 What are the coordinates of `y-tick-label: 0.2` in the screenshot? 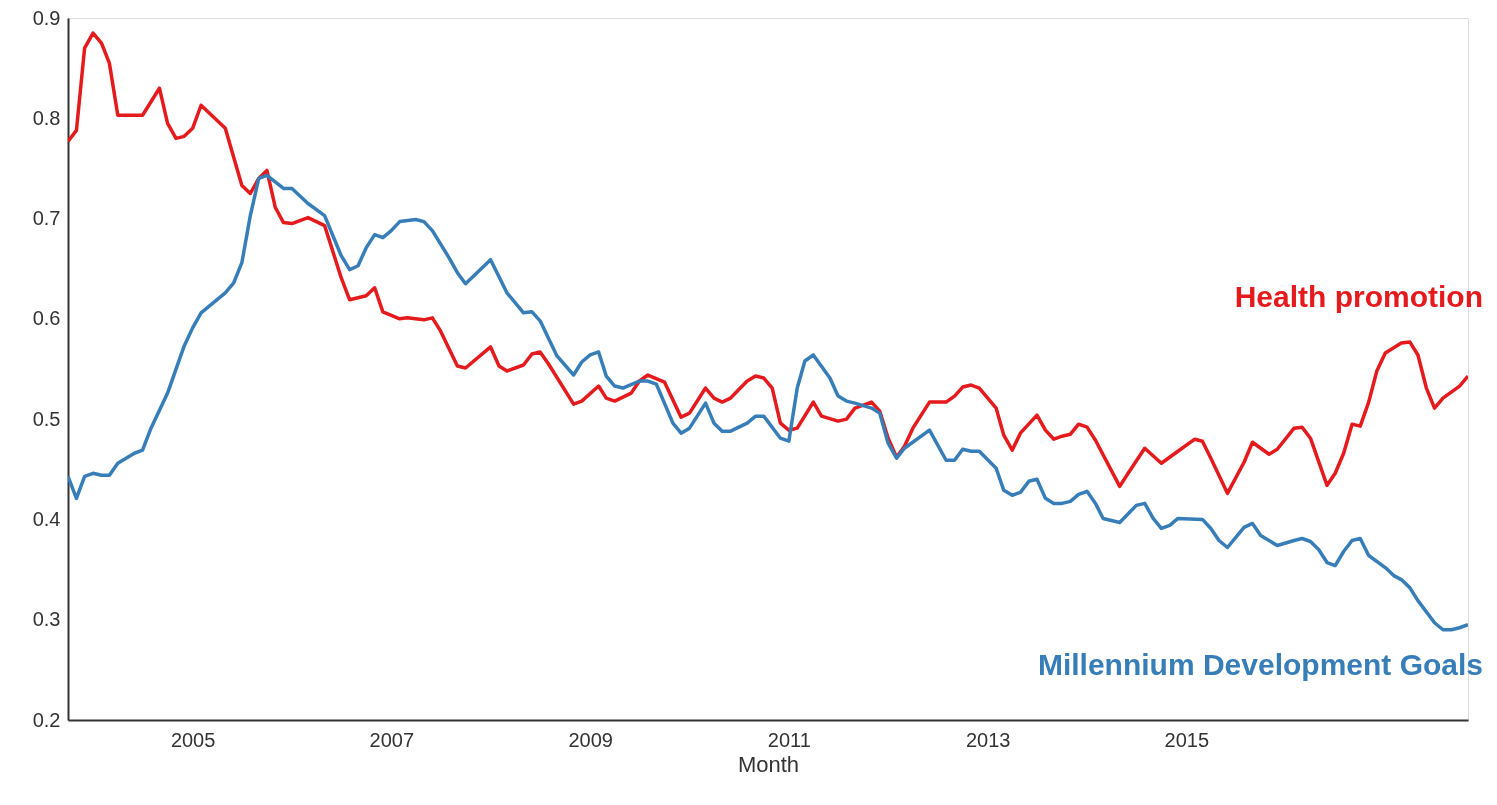 It's located at (46, 719).